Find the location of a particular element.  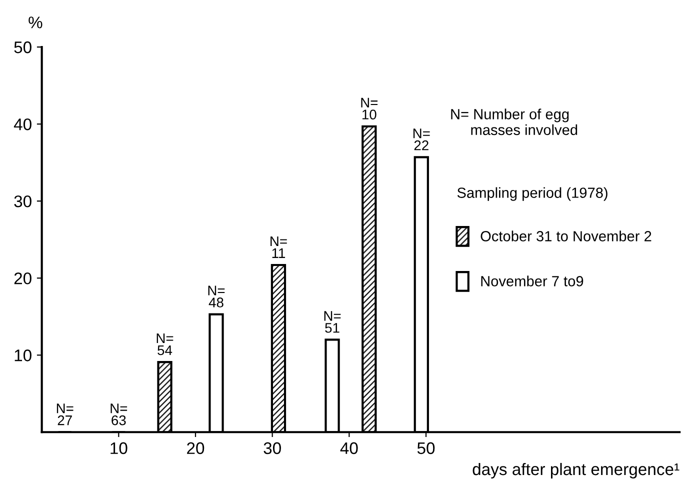

y-tick-label: 40 is located at coordinates (23, 124).